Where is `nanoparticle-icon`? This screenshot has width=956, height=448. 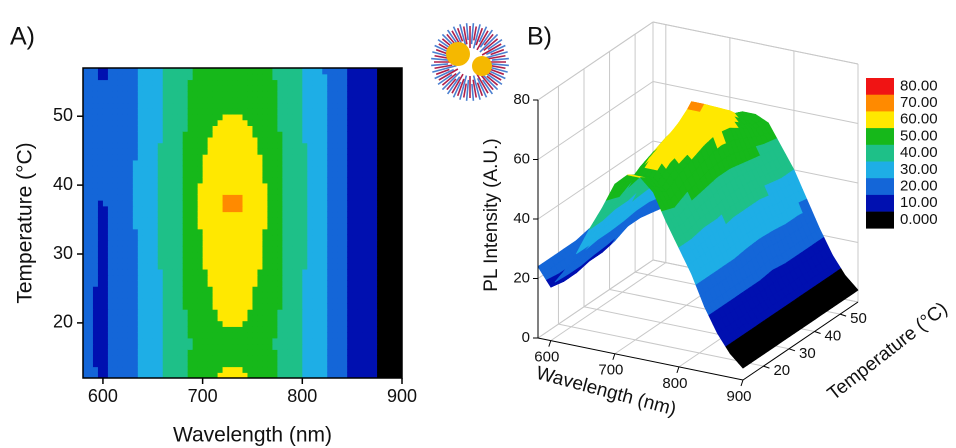
nanoparticle-icon is located at coordinates (470, 62).